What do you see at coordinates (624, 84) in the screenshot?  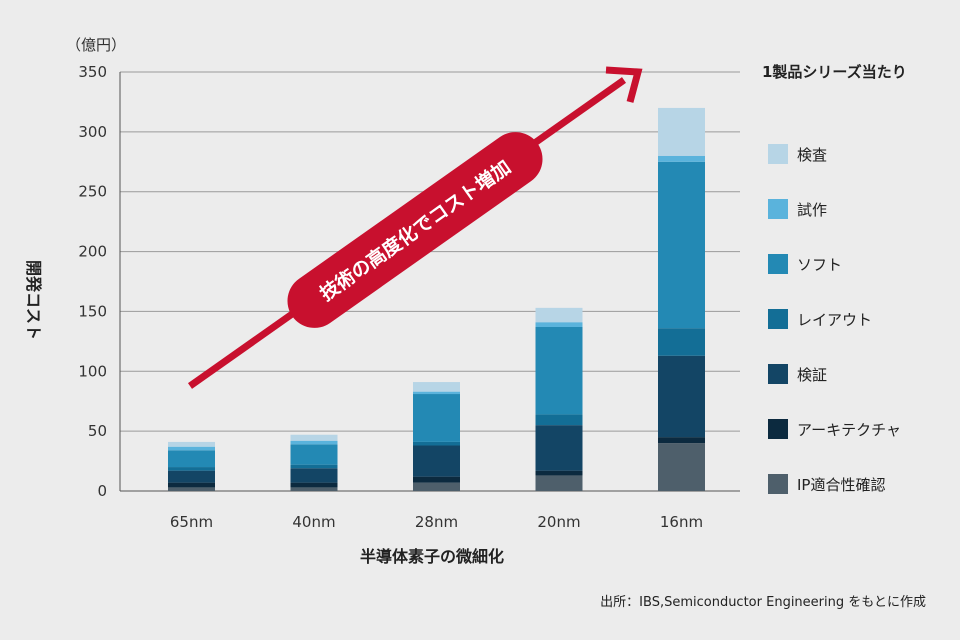 I see `trend-arrow-head` at bounding box center [624, 84].